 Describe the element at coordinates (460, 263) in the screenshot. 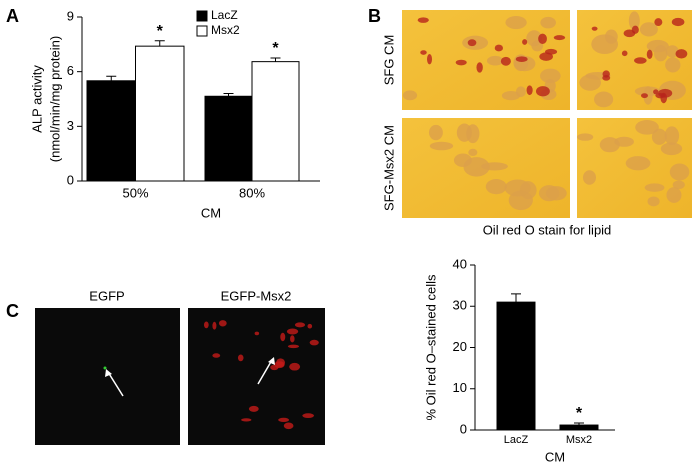

I see `y-tick-label: 40` at that location.